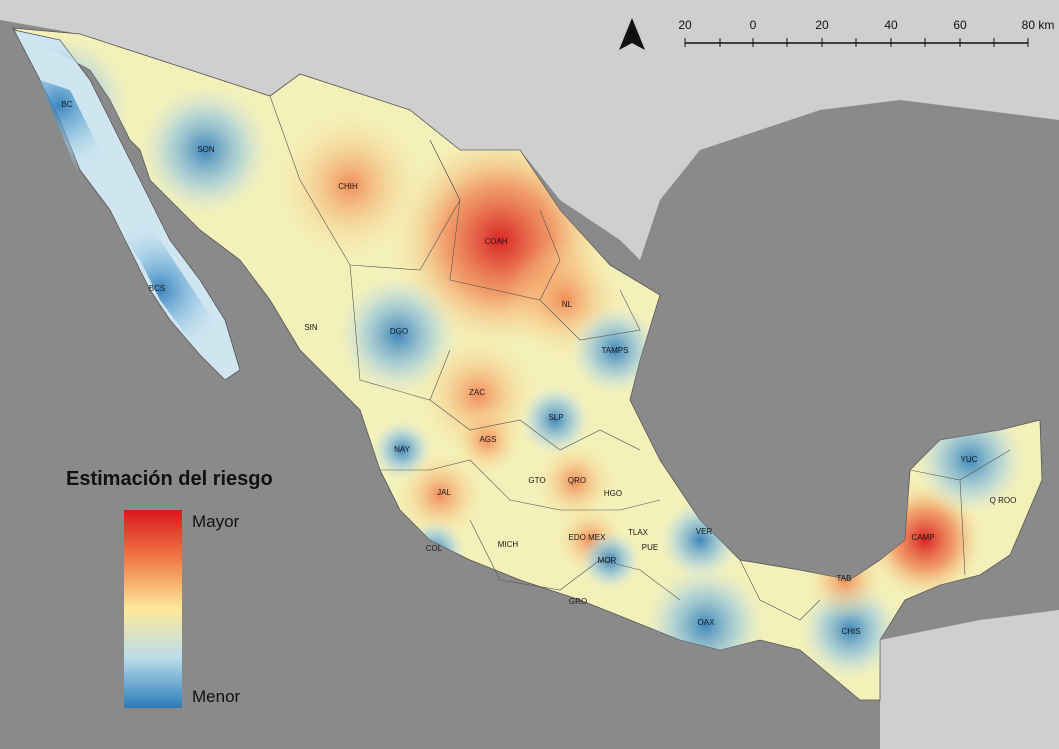  Describe the element at coordinates (555, 417) in the screenshot. I see `state-label-slp: SLP` at that location.